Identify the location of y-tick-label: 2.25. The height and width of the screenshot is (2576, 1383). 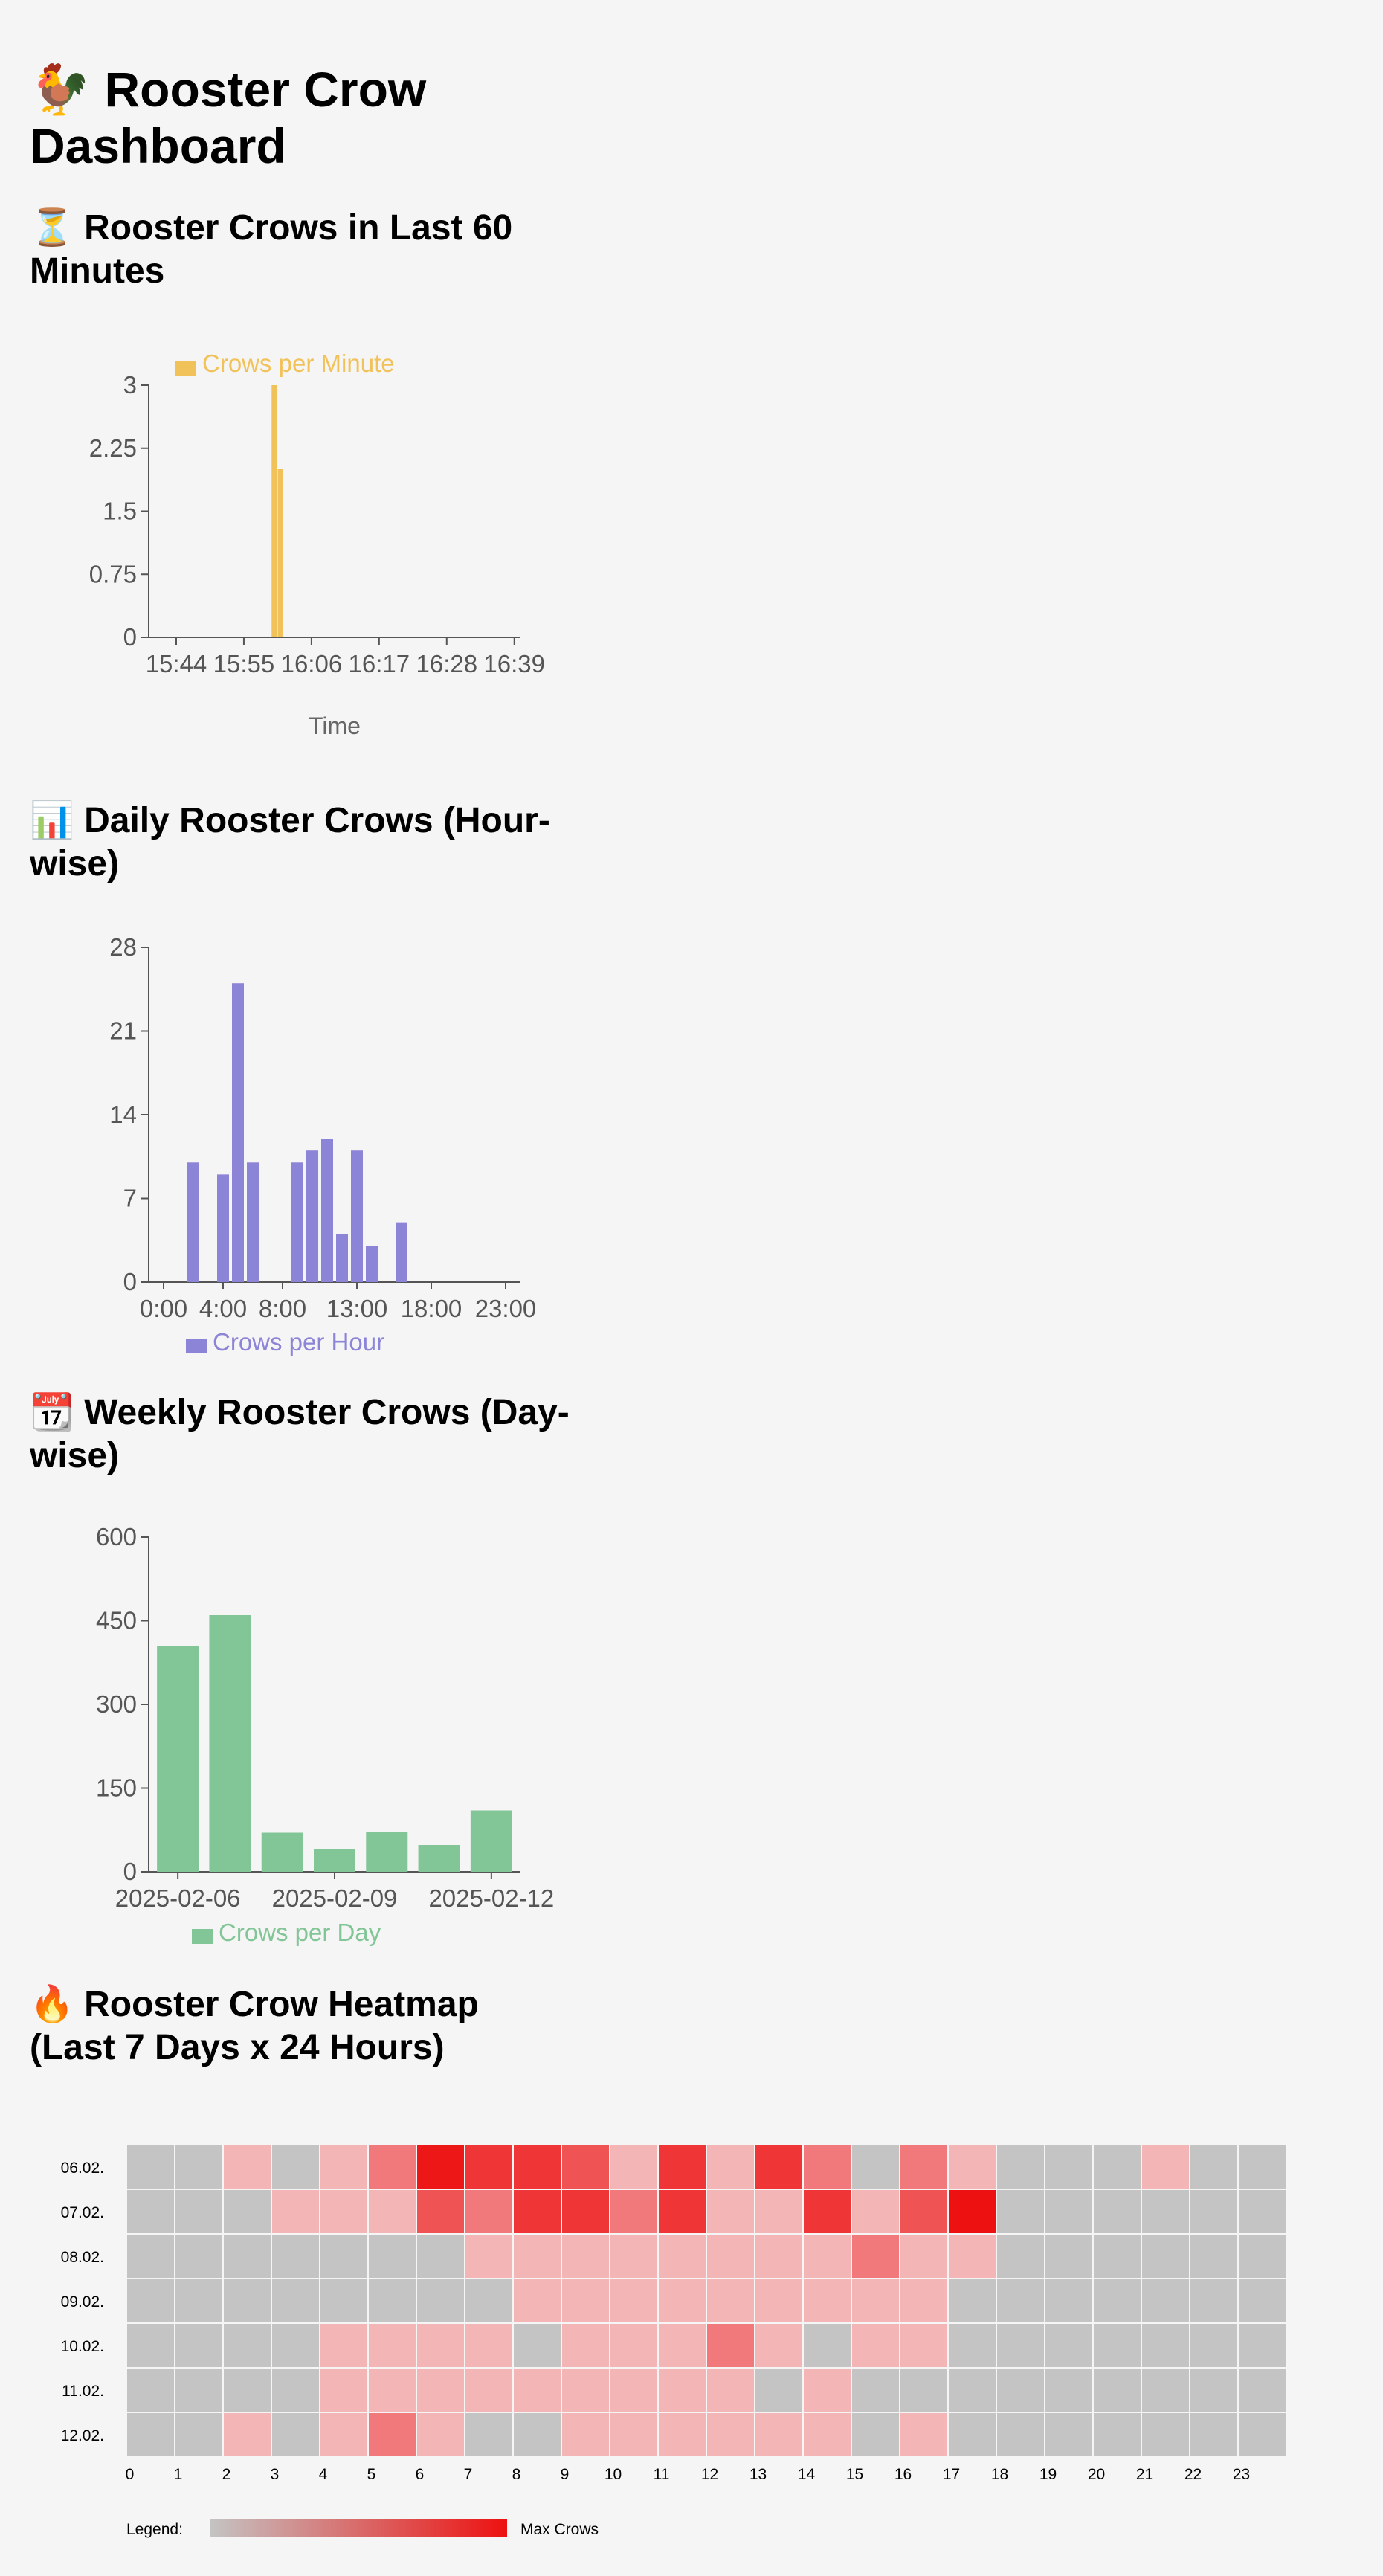
(113, 448).